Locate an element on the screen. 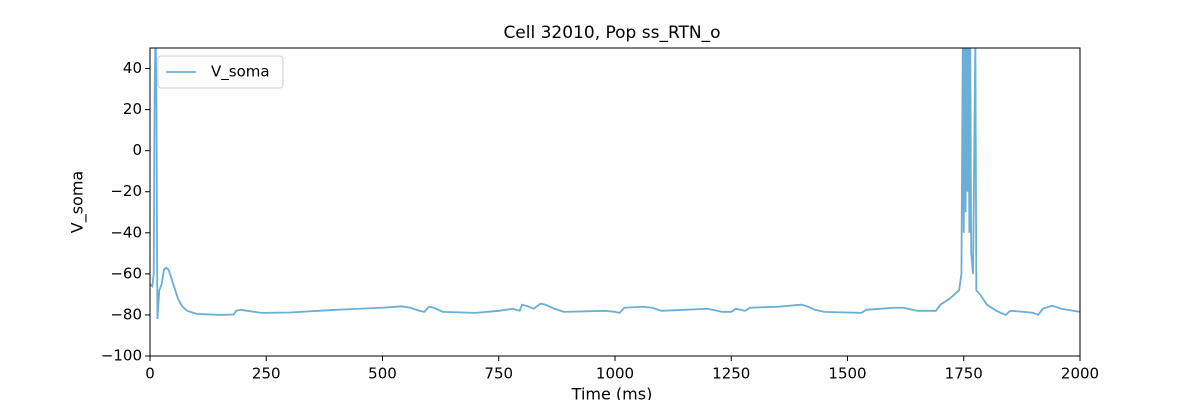  y-tick-label: −60 is located at coordinates (126, 273).